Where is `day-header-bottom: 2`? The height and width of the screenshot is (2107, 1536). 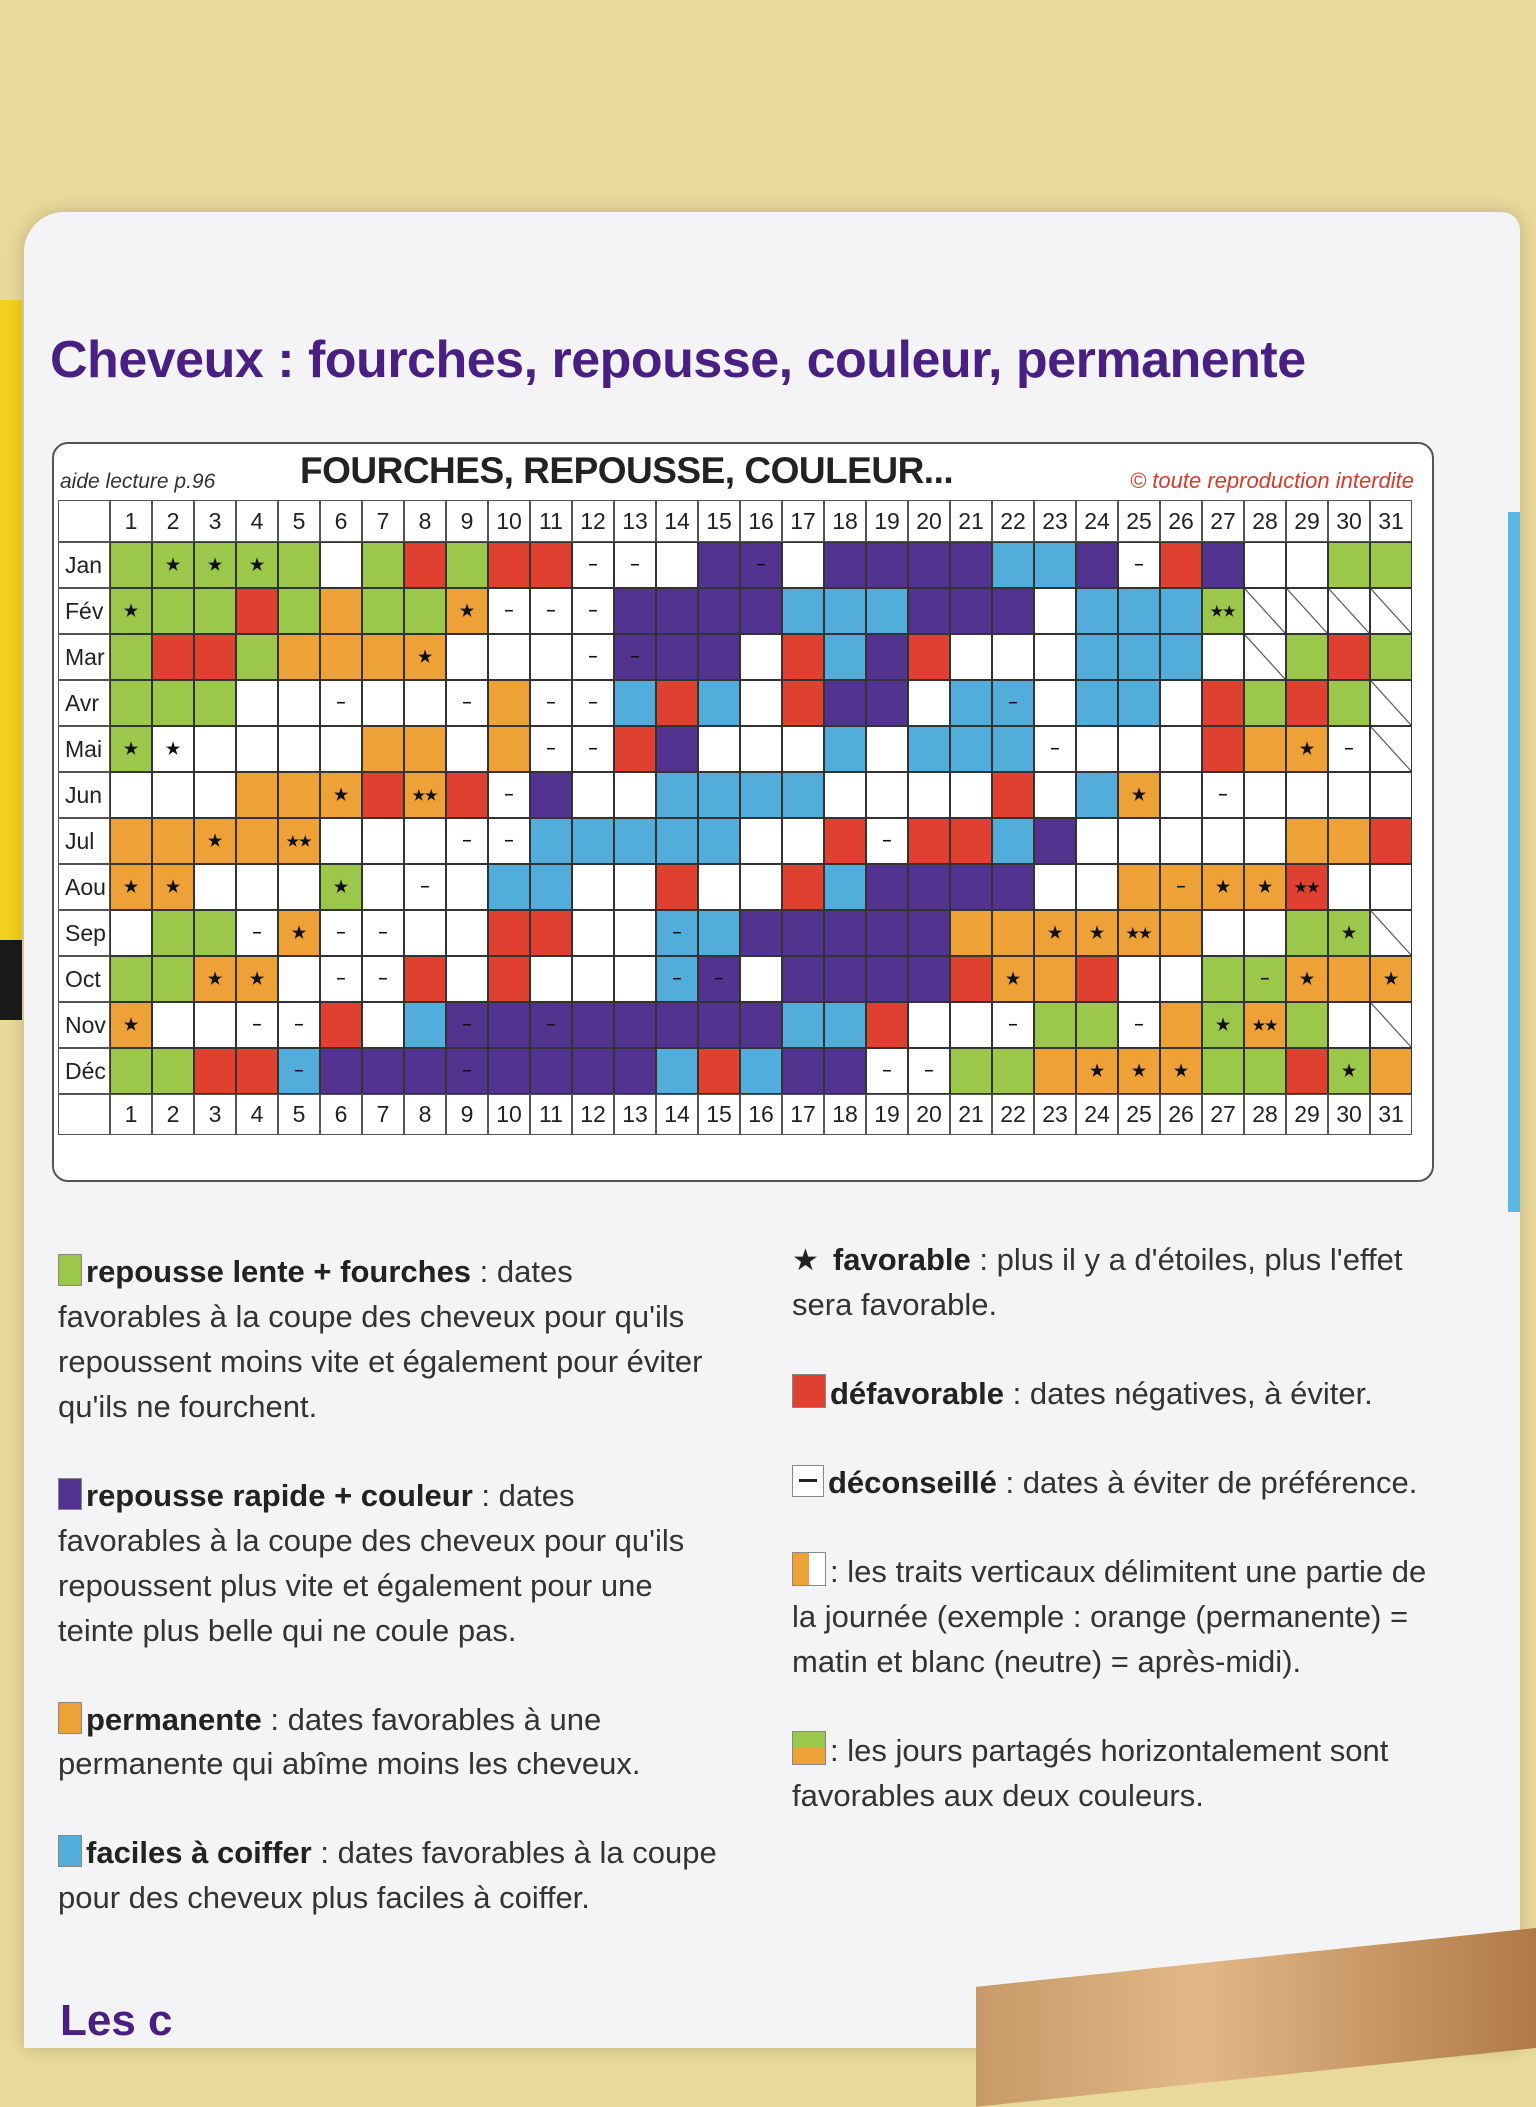 day-header-bottom: 2 is located at coordinates (173, 1114).